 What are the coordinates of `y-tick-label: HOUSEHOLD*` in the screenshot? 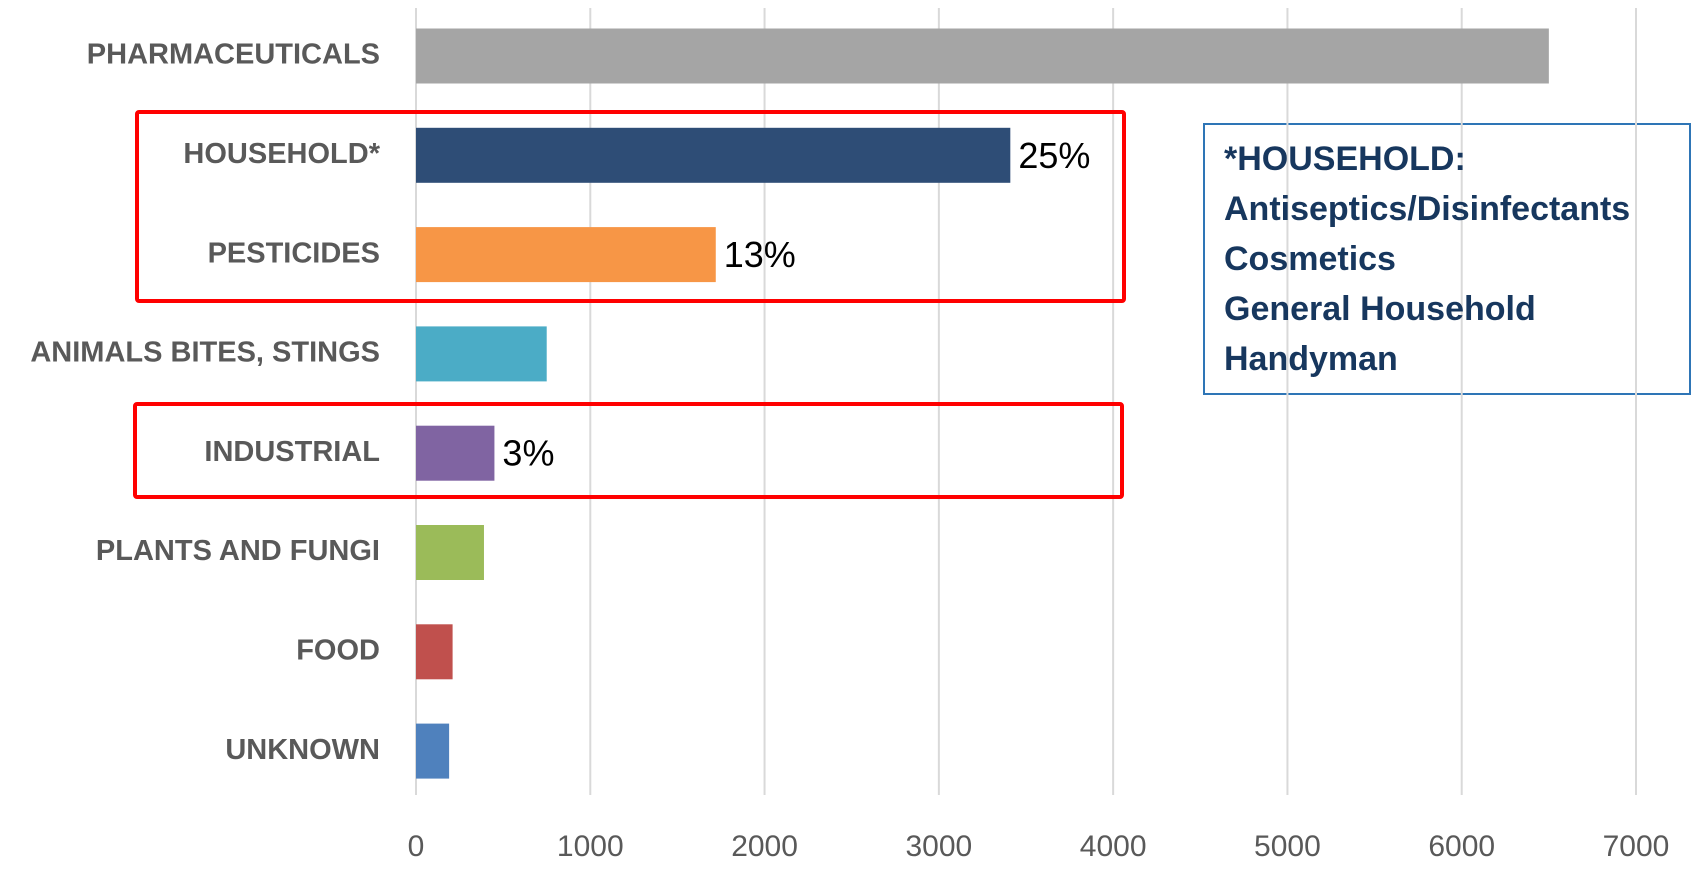 It's located at (281, 154).